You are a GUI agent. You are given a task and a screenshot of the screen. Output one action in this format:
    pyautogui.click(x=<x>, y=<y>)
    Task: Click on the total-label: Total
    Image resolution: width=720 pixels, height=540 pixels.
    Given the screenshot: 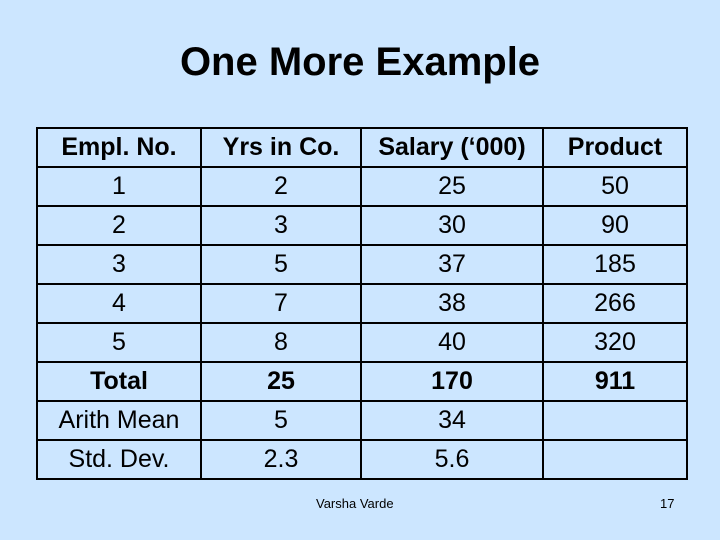 What is the action you would take?
    pyautogui.click(x=119, y=381)
    